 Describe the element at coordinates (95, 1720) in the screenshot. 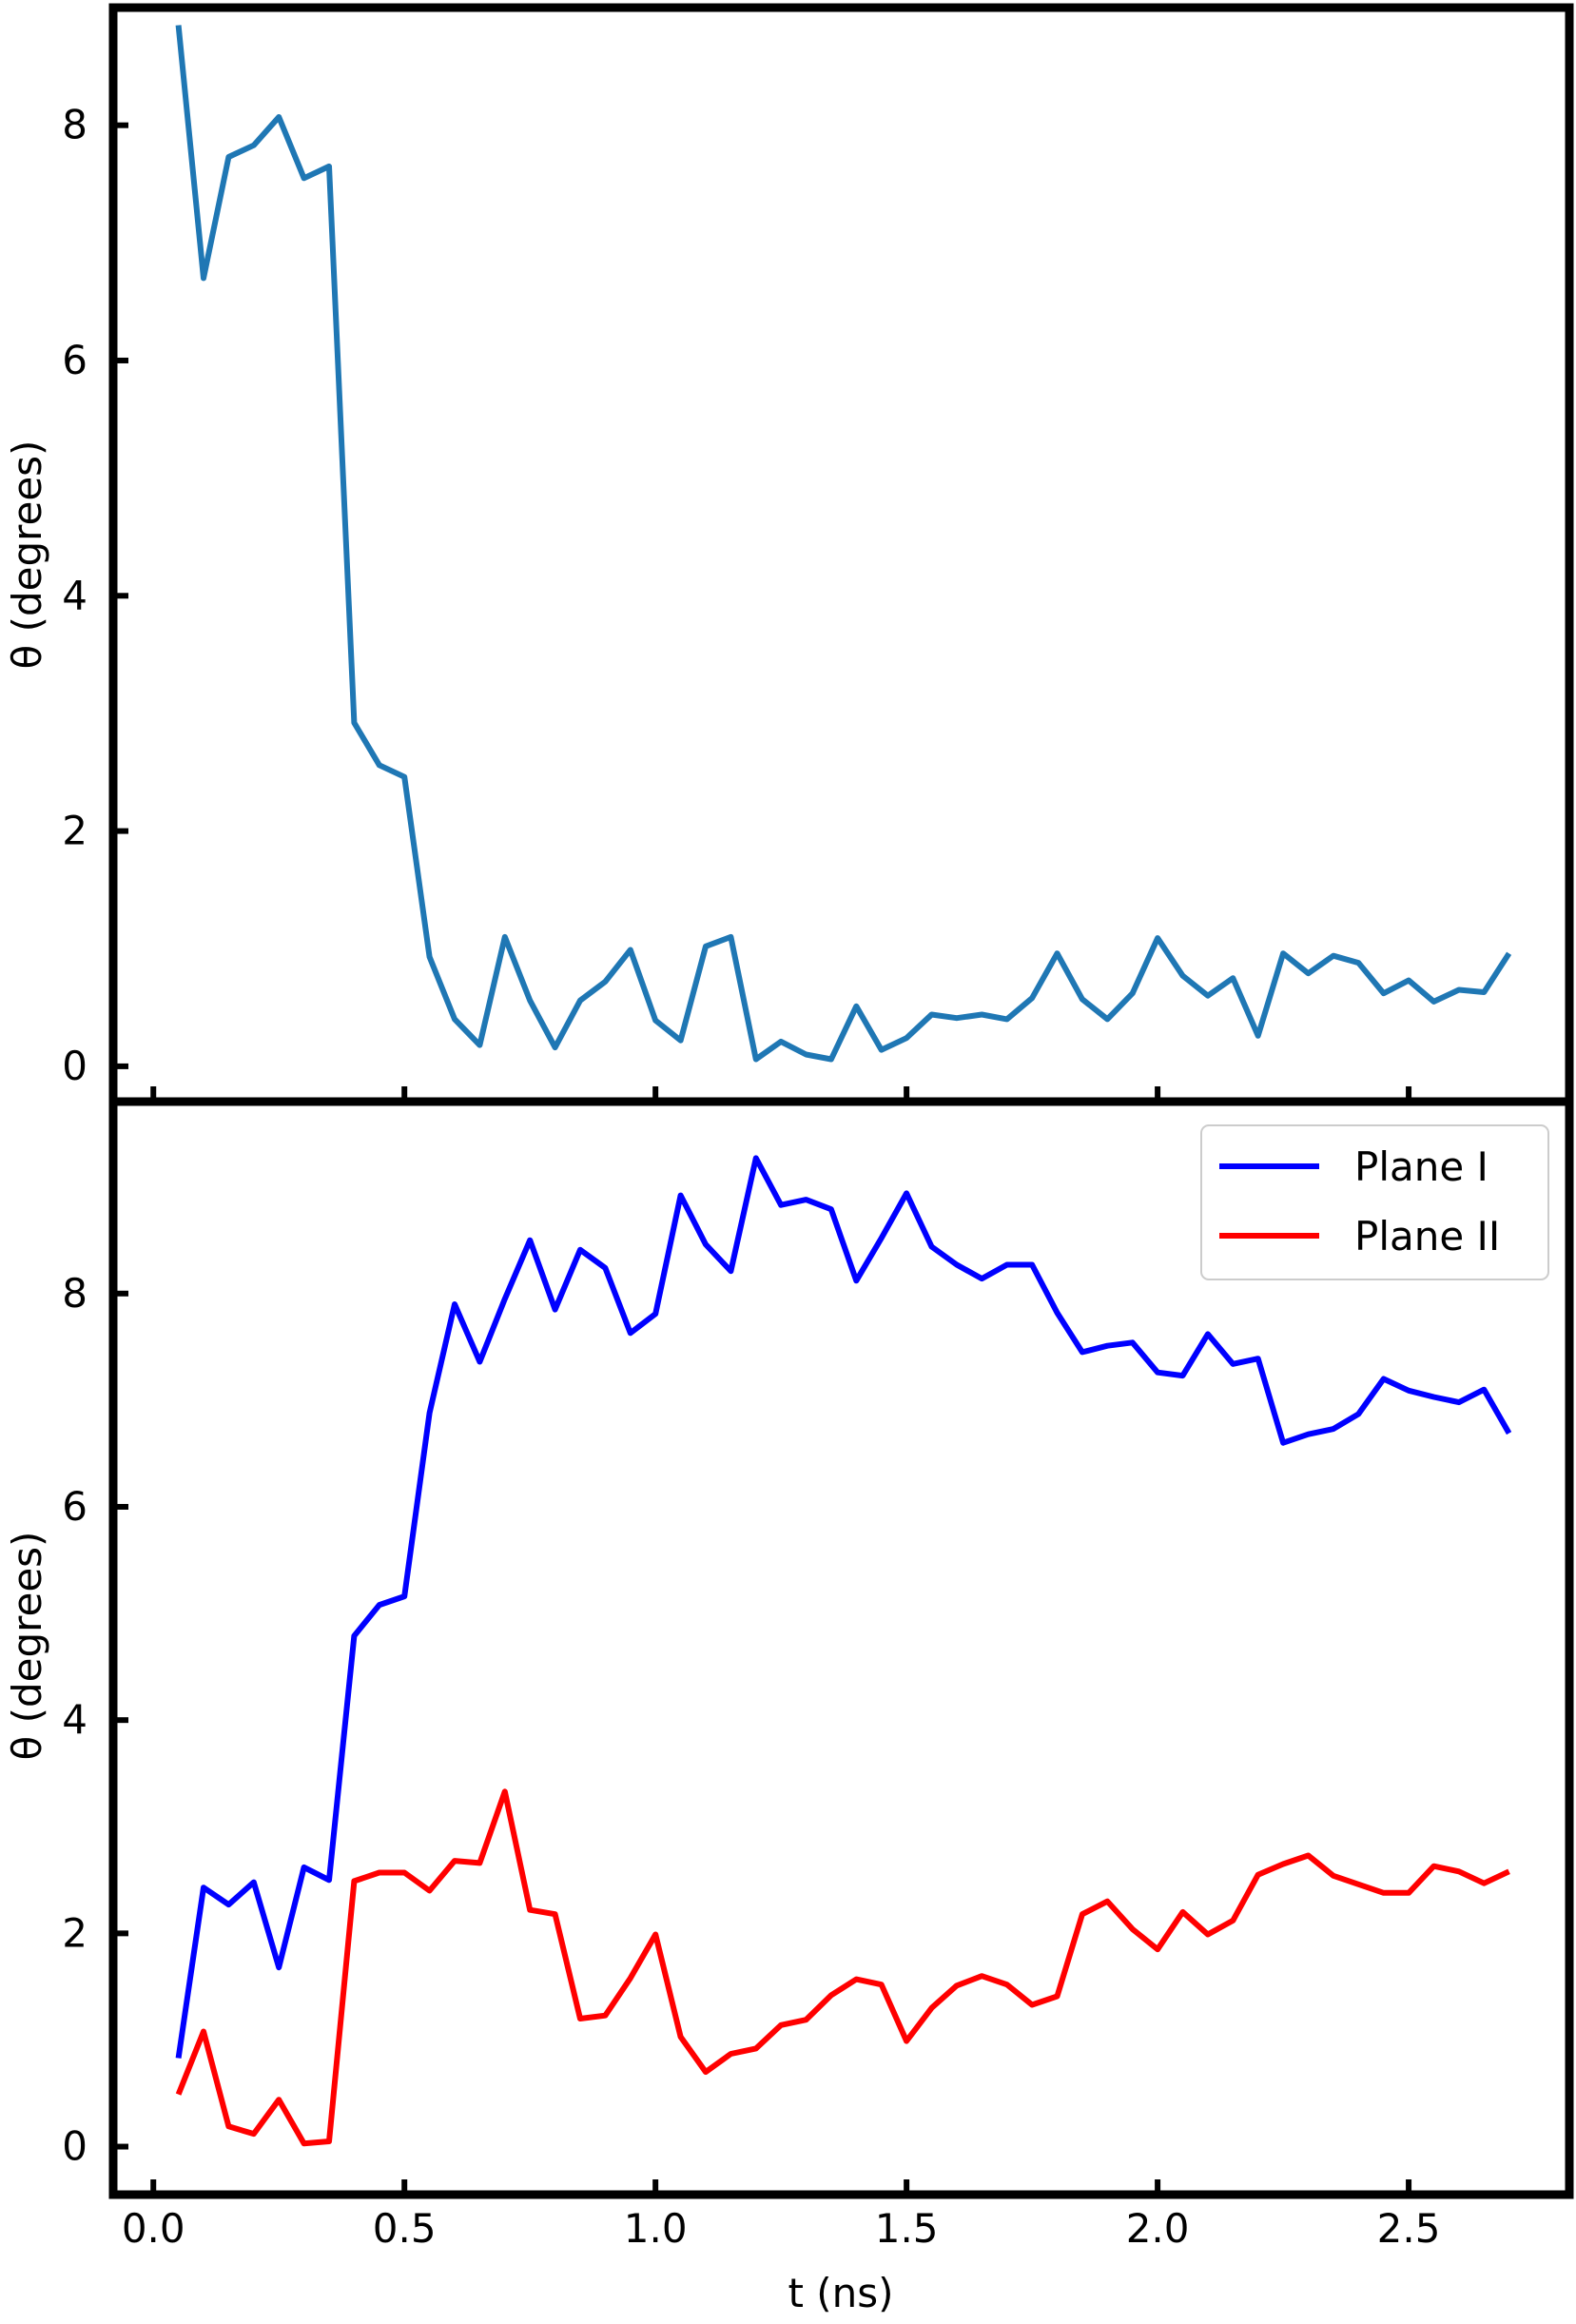

I see `bottom-panel-y-ticks: 0 2 4 6 8` at that location.